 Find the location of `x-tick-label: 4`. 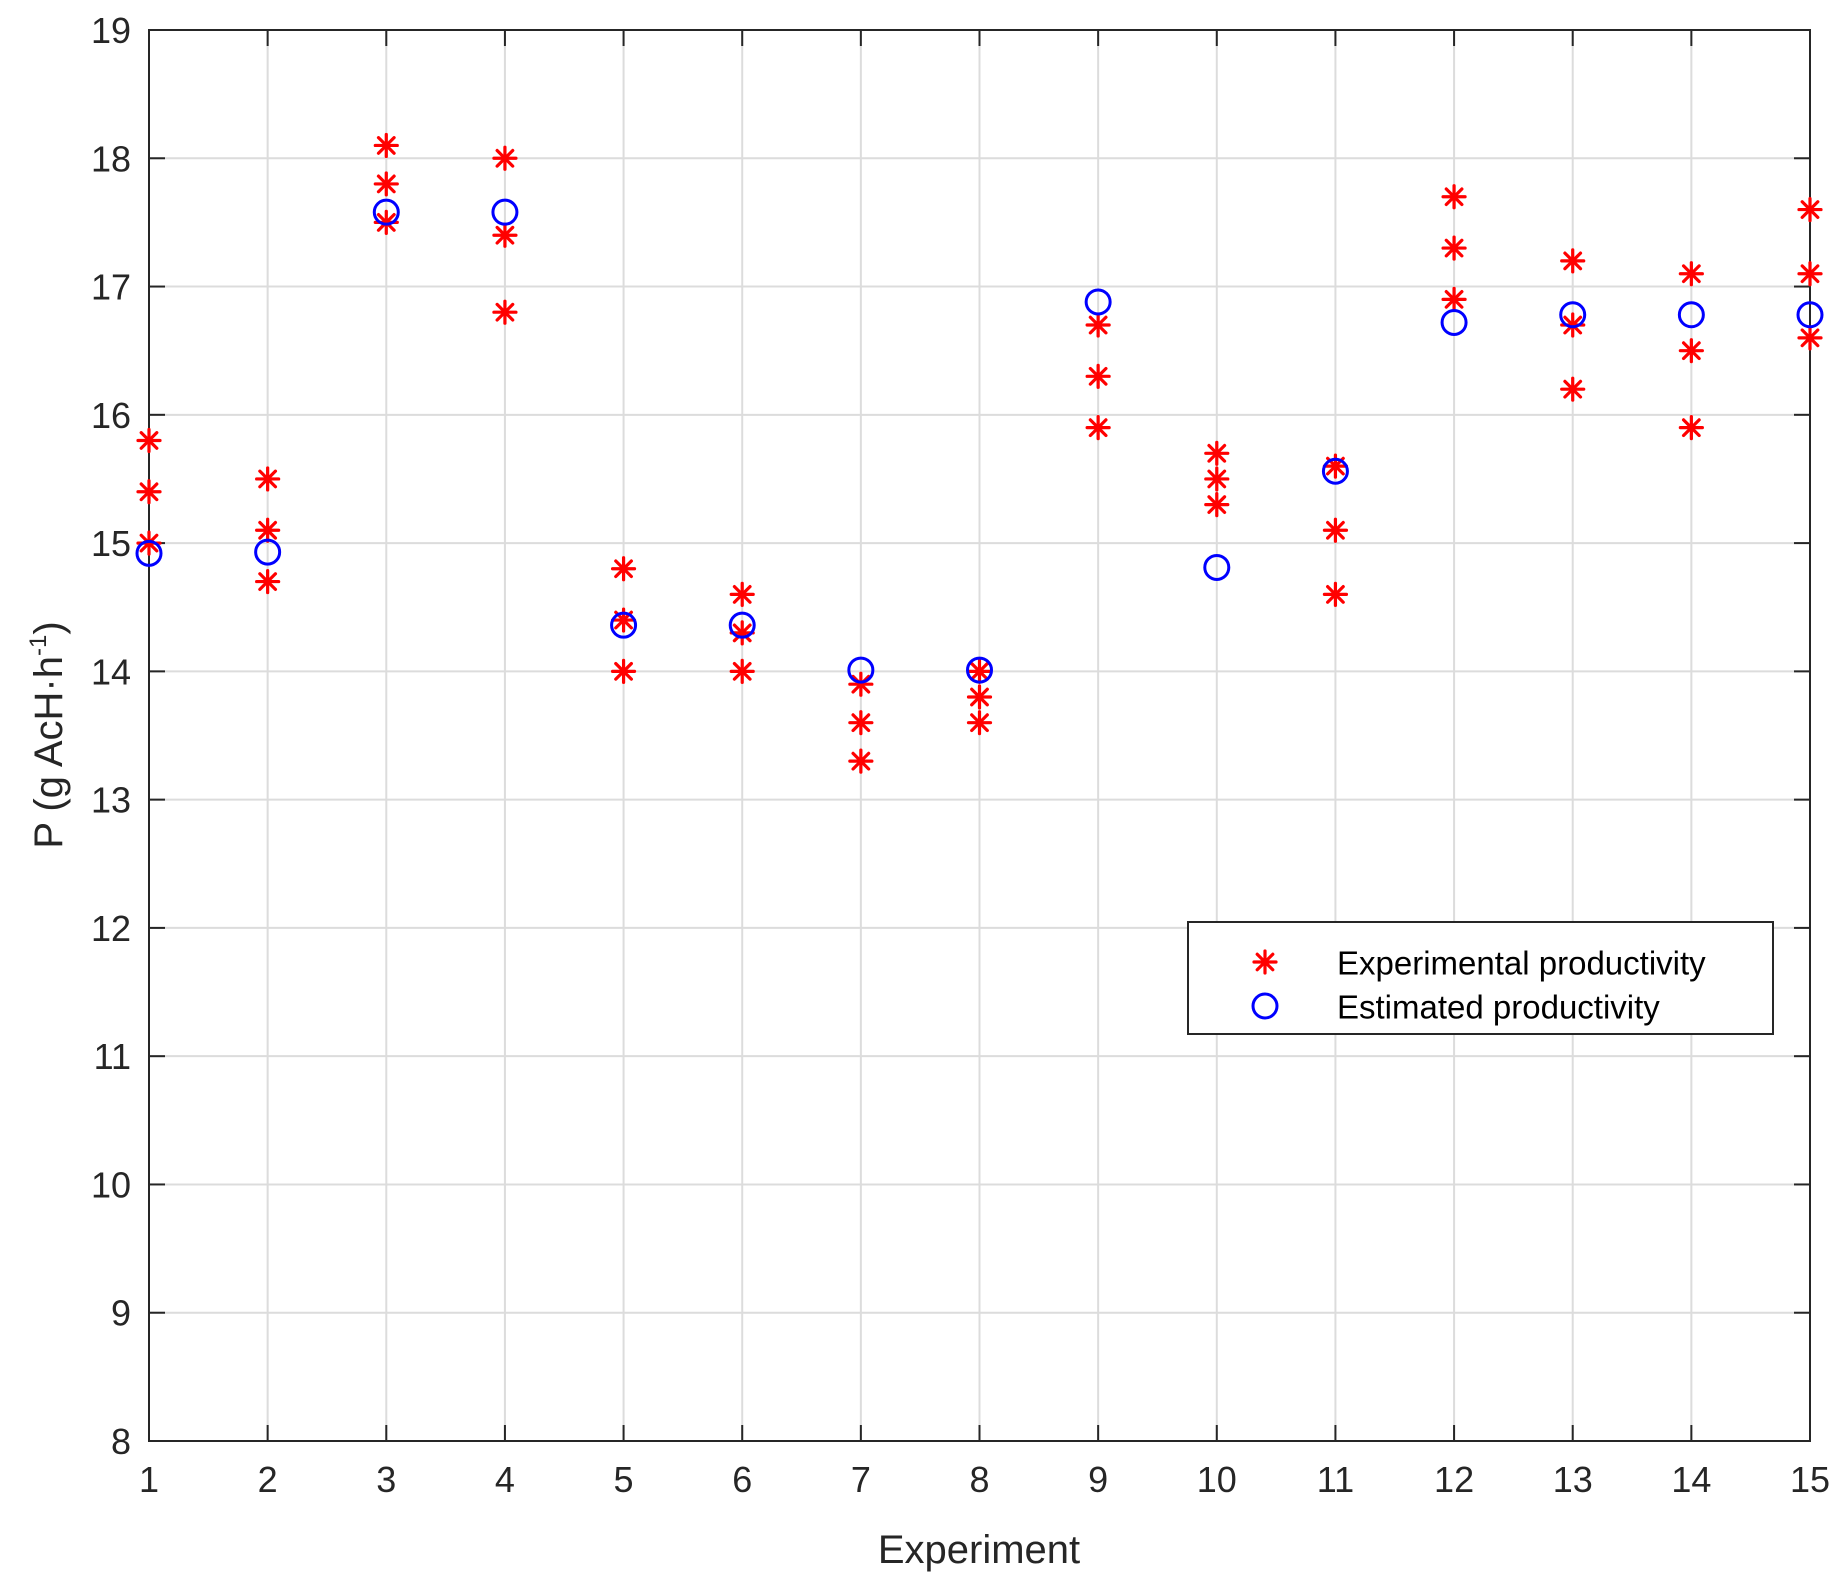

x-tick-label: 4 is located at coordinates (505, 1479).